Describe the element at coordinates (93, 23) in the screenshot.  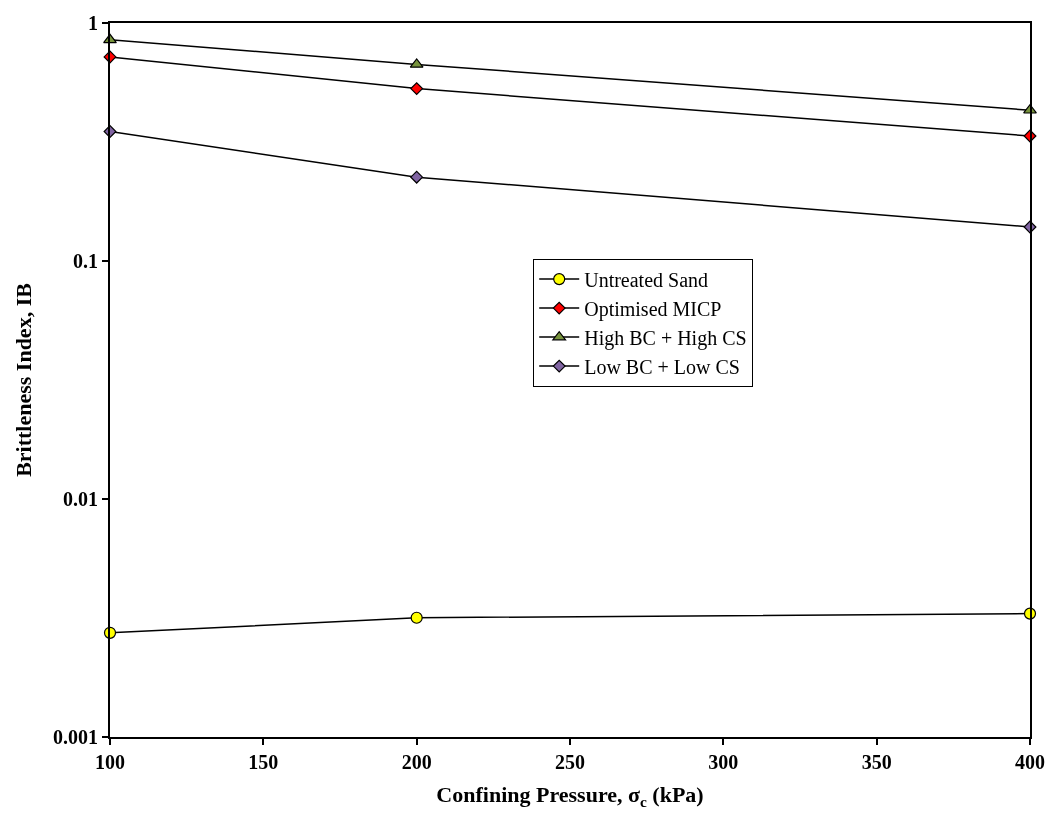
I see `y-tick-label: 1` at that location.